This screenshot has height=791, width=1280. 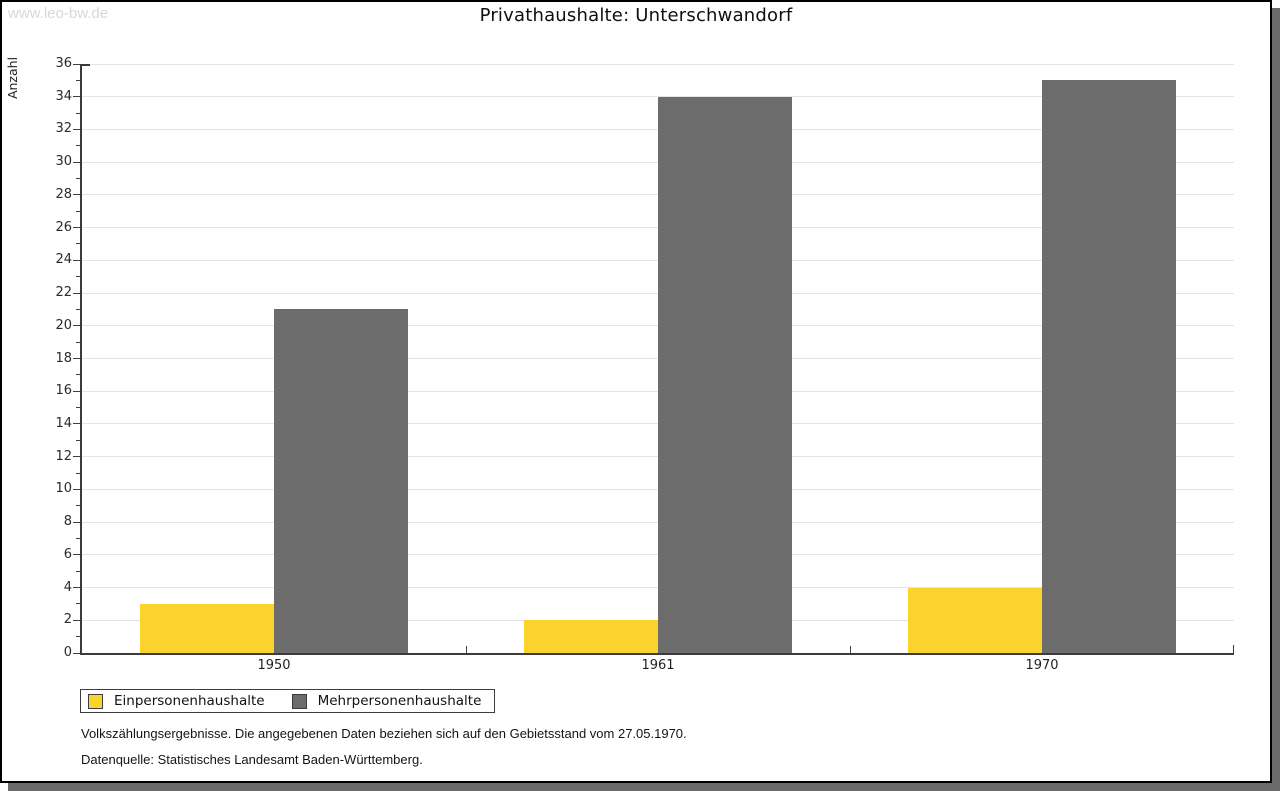 I want to click on y-tick-label: 2, so click(x=67, y=620).